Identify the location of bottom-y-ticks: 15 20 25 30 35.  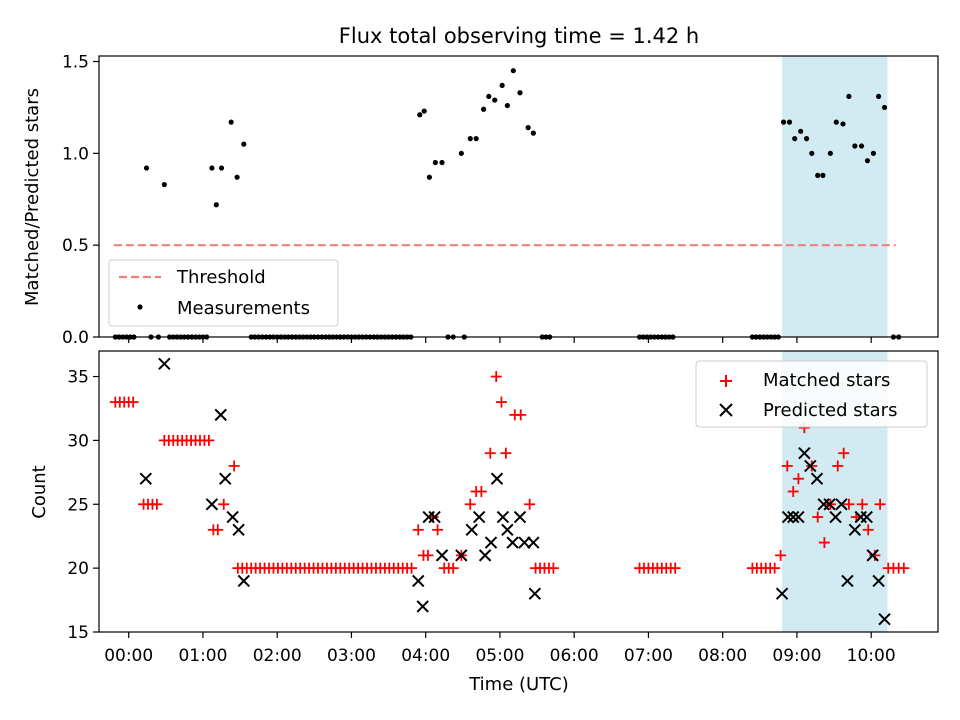
(83, 505).